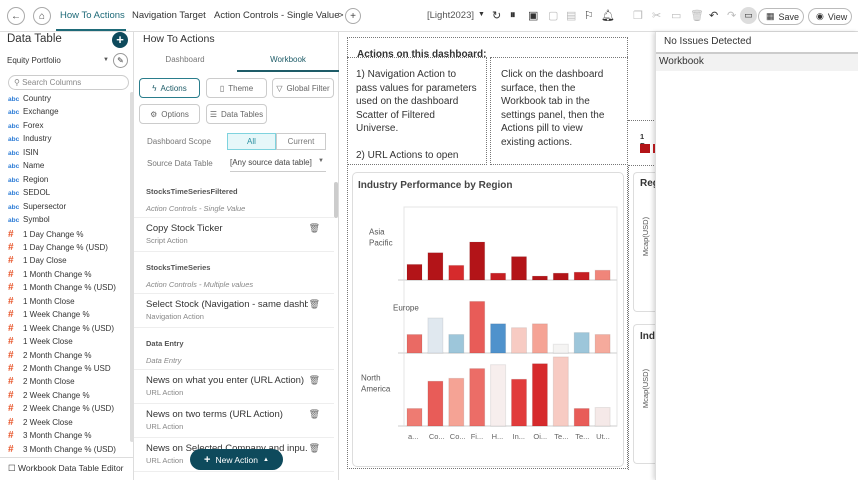 This screenshot has height=480, width=858. I want to click on column-item: #2 Week Change % (USD), so click(61, 409).